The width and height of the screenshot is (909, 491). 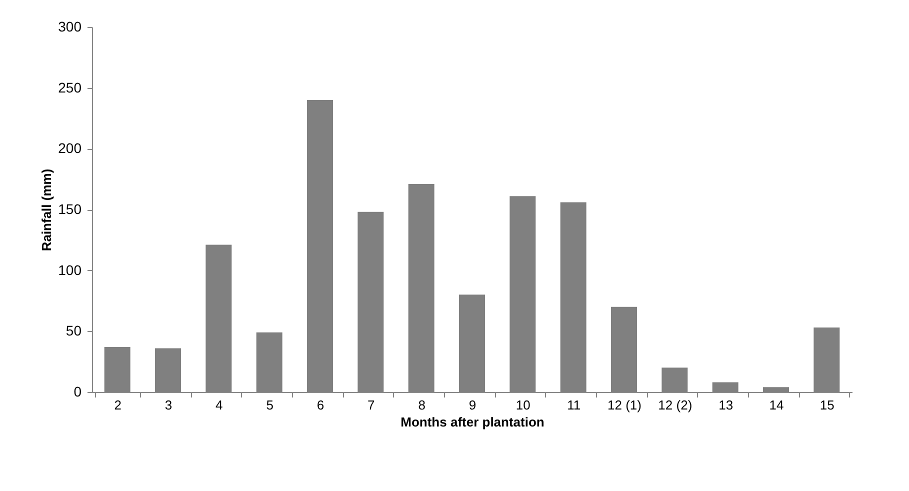 I want to click on x-tick-label: 6, so click(x=320, y=405).